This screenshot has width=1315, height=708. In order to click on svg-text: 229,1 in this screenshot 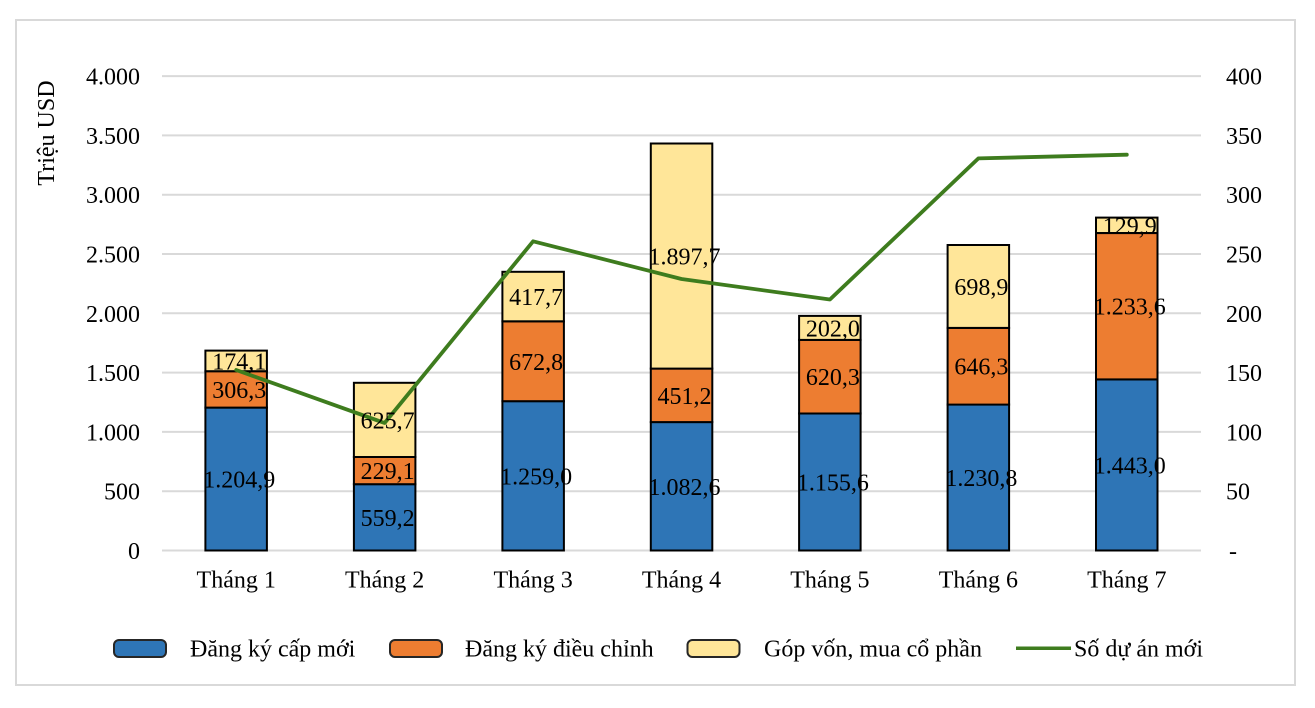, I will do `click(388, 472)`.